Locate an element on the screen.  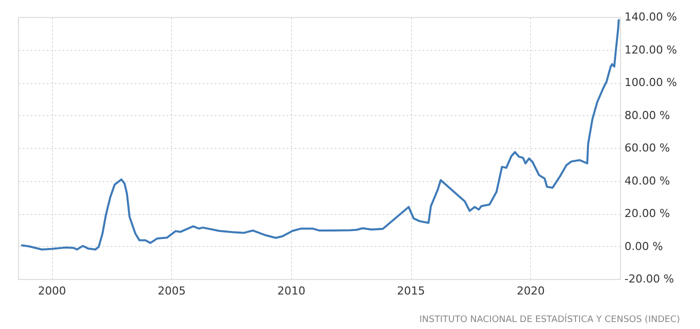
x-tick-label: 2015 is located at coordinates (411, 291).